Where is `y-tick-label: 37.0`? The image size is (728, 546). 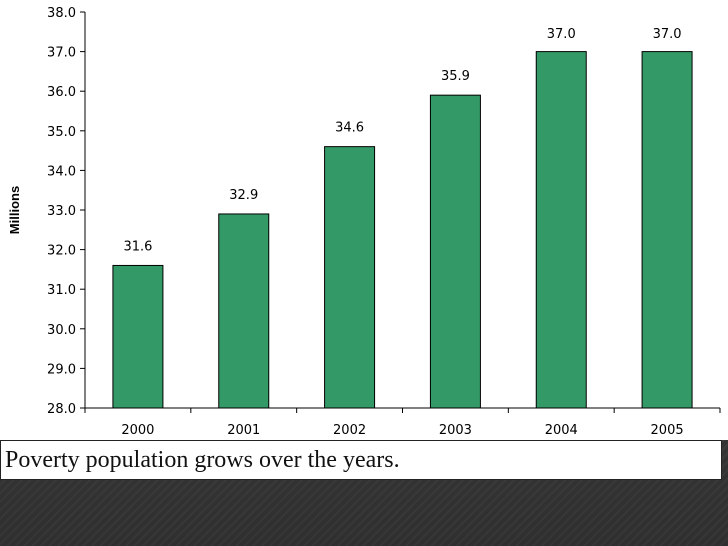 y-tick-label: 37.0 is located at coordinates (61, 53).